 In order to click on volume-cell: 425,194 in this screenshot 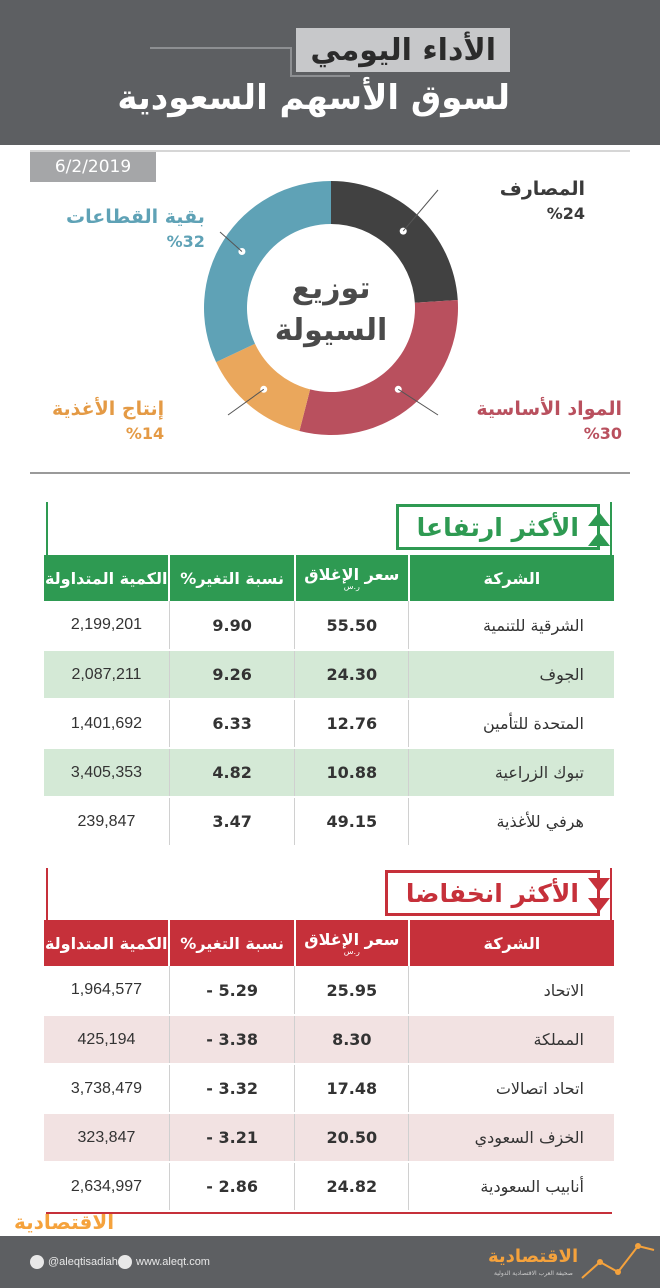, I will do `click(107, 1040)`.